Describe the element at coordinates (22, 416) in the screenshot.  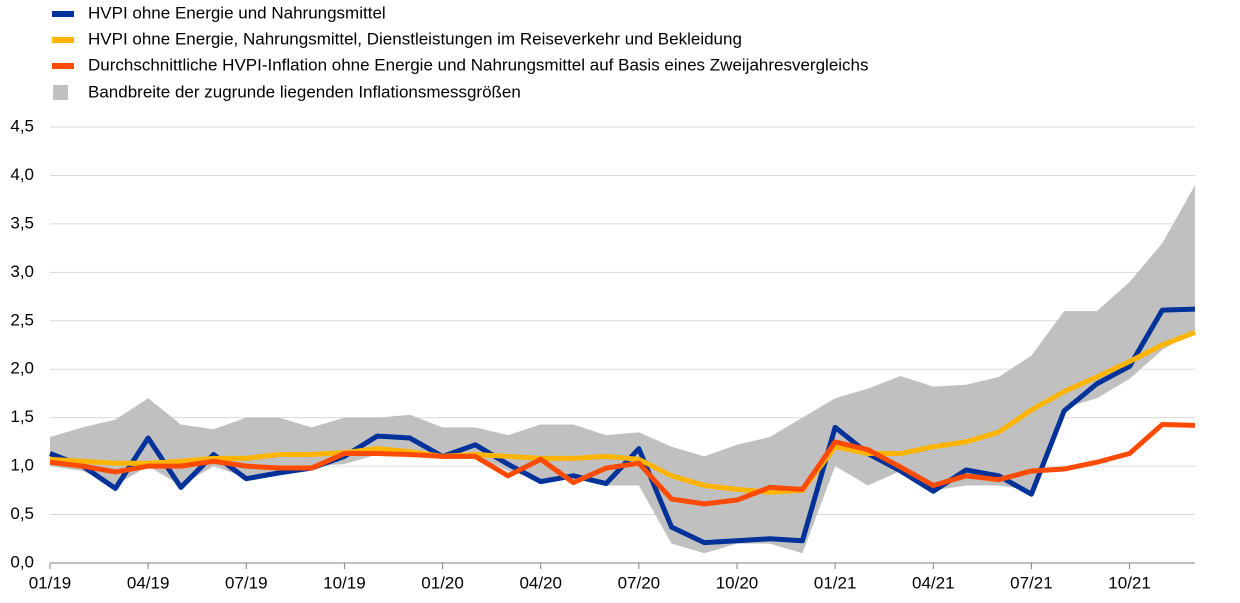
I see `y-tick-label: 1,5` at that location.